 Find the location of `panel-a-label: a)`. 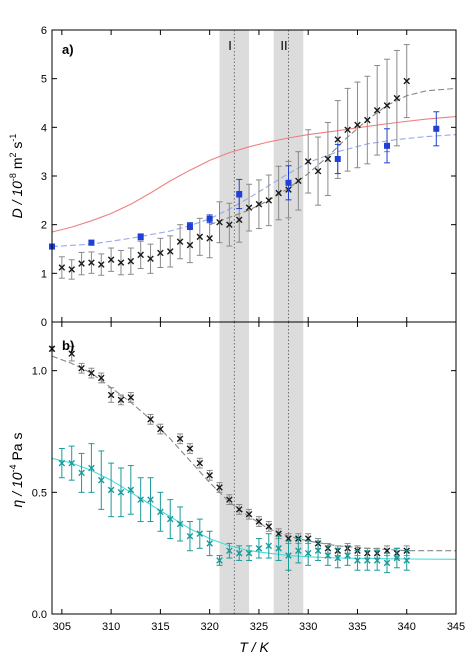

panel-a-label: a) is located at coordinates (68, 49).